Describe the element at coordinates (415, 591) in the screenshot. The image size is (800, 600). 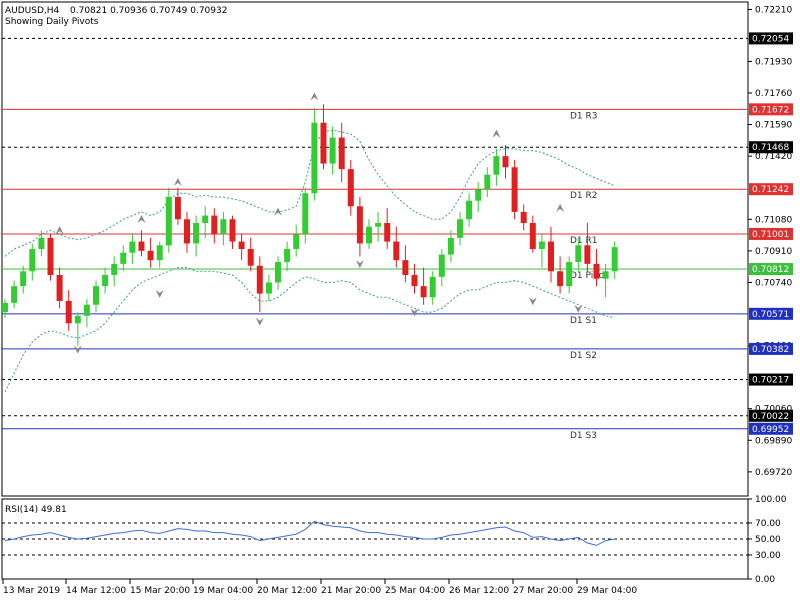
I see `time-tick-label: 25 Mar 04:00` at that location.